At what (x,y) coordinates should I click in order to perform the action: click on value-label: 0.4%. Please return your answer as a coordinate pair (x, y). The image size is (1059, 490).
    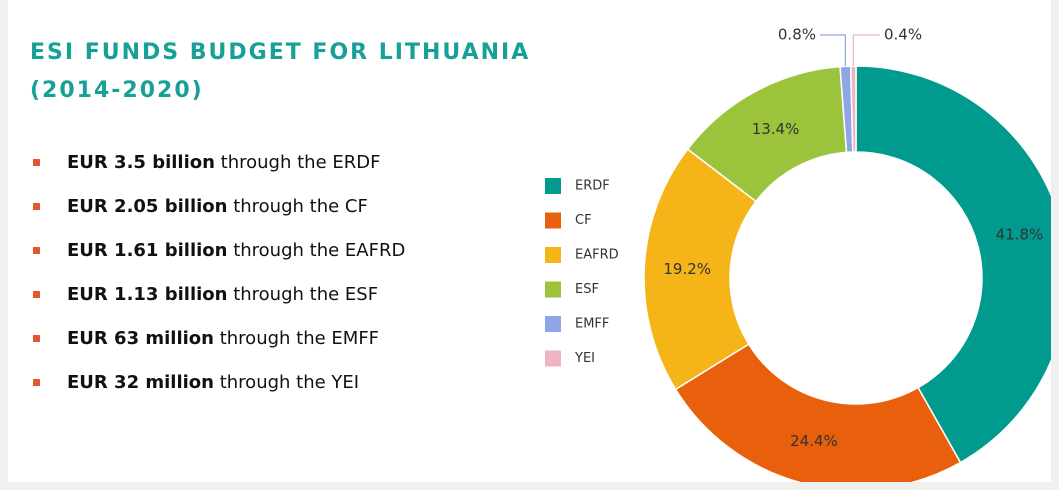
    Looking at the image, I should click on (903, 35).